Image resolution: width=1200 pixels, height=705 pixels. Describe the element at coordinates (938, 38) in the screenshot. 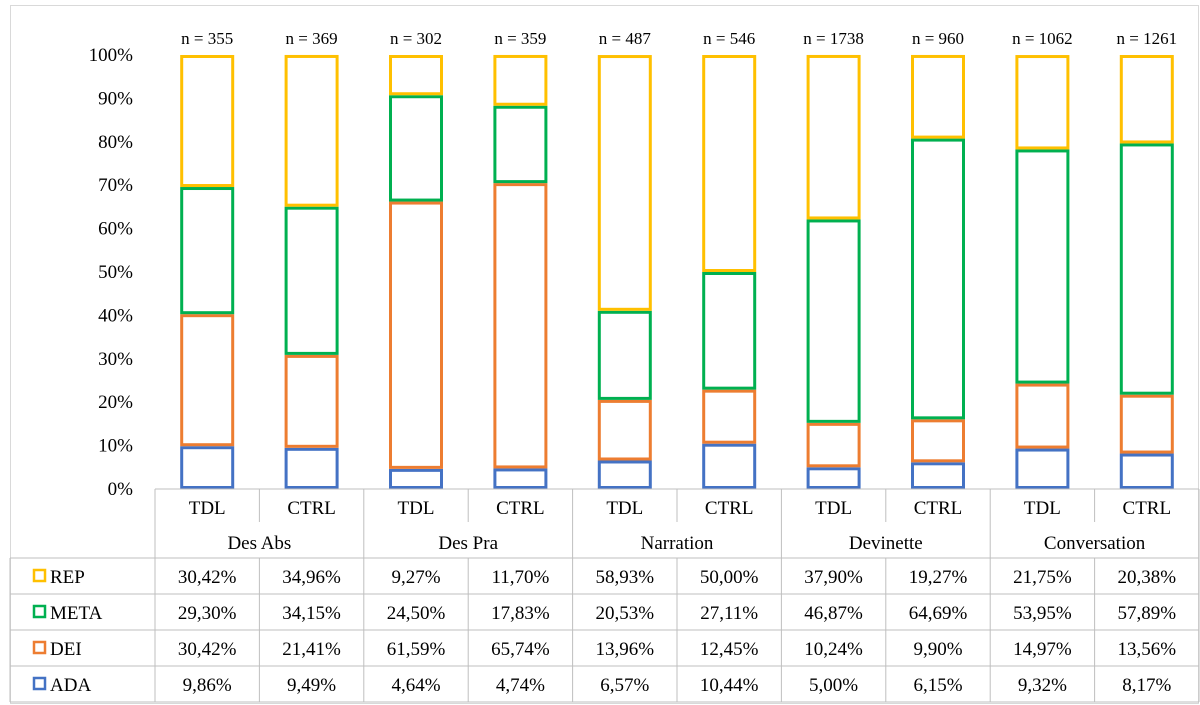

I see `n-label: n = 960` at that location.